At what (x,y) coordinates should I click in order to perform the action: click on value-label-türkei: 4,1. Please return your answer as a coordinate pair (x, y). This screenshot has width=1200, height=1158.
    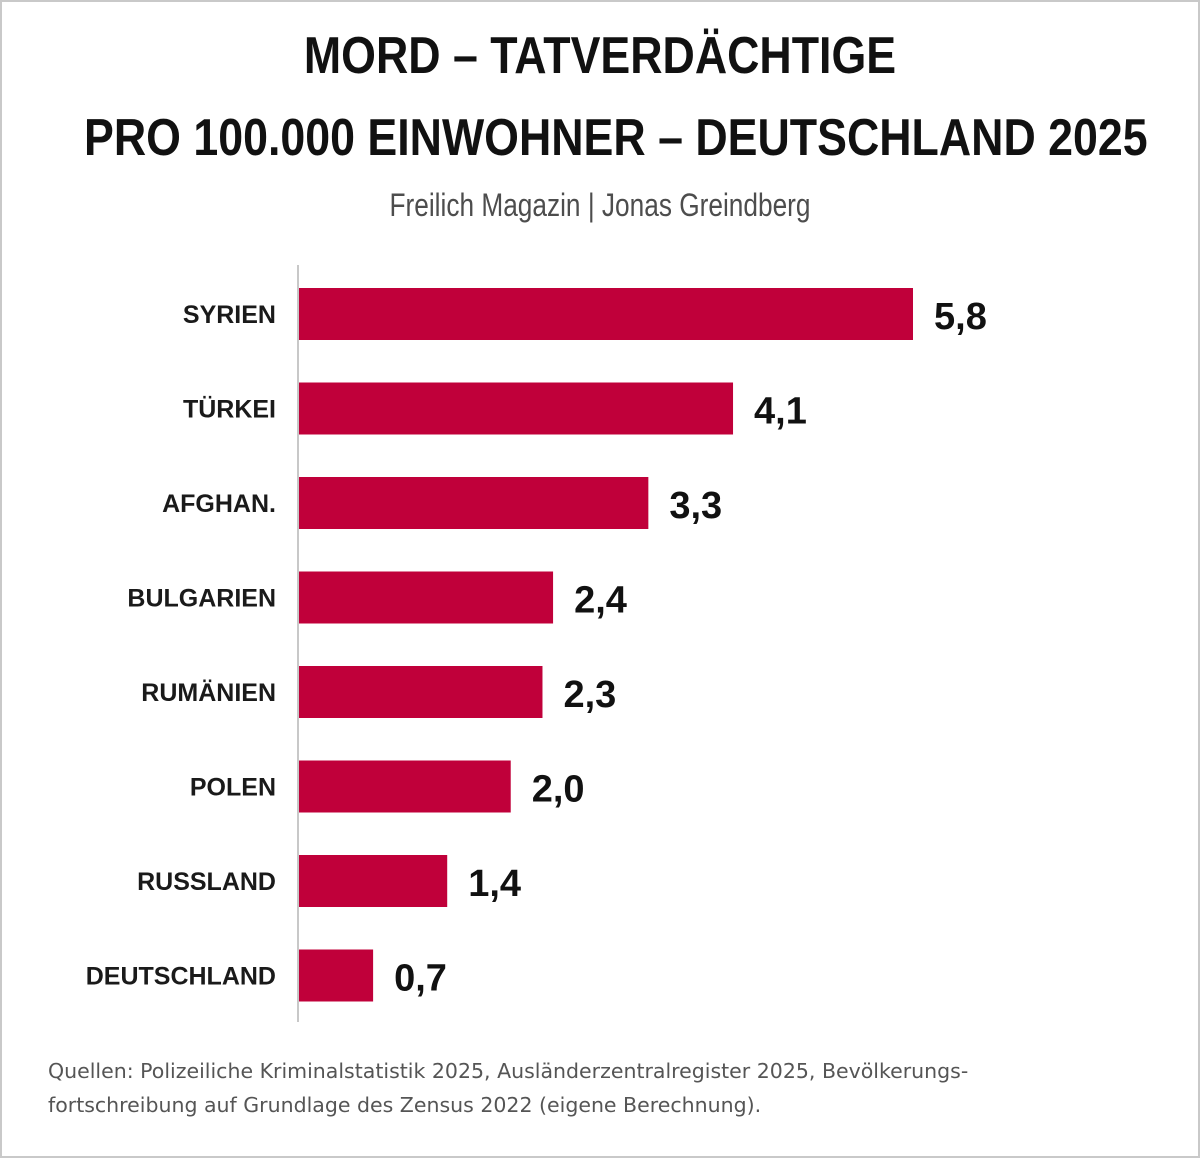
    Looking at the image, I should click on (780, 412).